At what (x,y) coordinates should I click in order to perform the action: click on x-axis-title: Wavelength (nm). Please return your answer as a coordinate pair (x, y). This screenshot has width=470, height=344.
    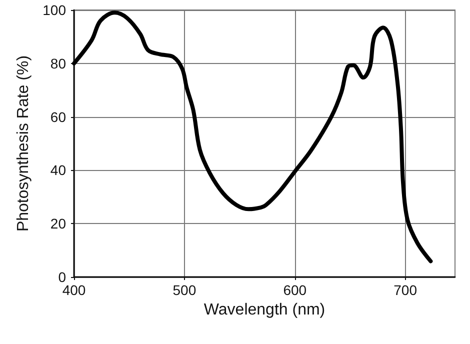
    Looking at the image, I should click on (265, 309).